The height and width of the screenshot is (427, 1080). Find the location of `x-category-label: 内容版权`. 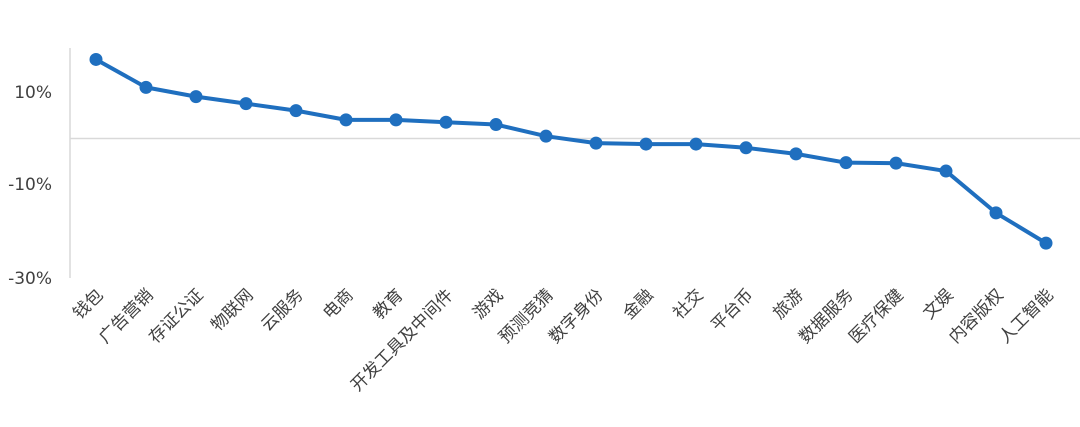

x-category-label: 内容版权 is located at coordinates (976, 316).